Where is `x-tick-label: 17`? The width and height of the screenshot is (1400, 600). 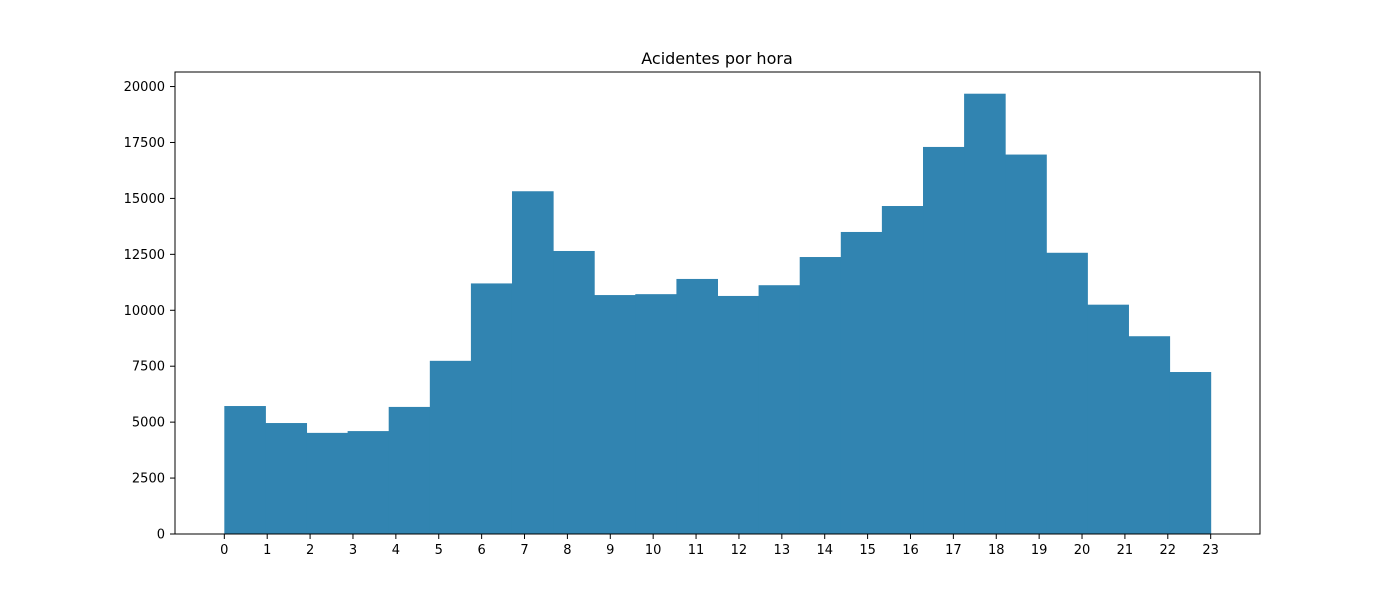
x-tick-label: 17 is located at coordinates (953, 550).